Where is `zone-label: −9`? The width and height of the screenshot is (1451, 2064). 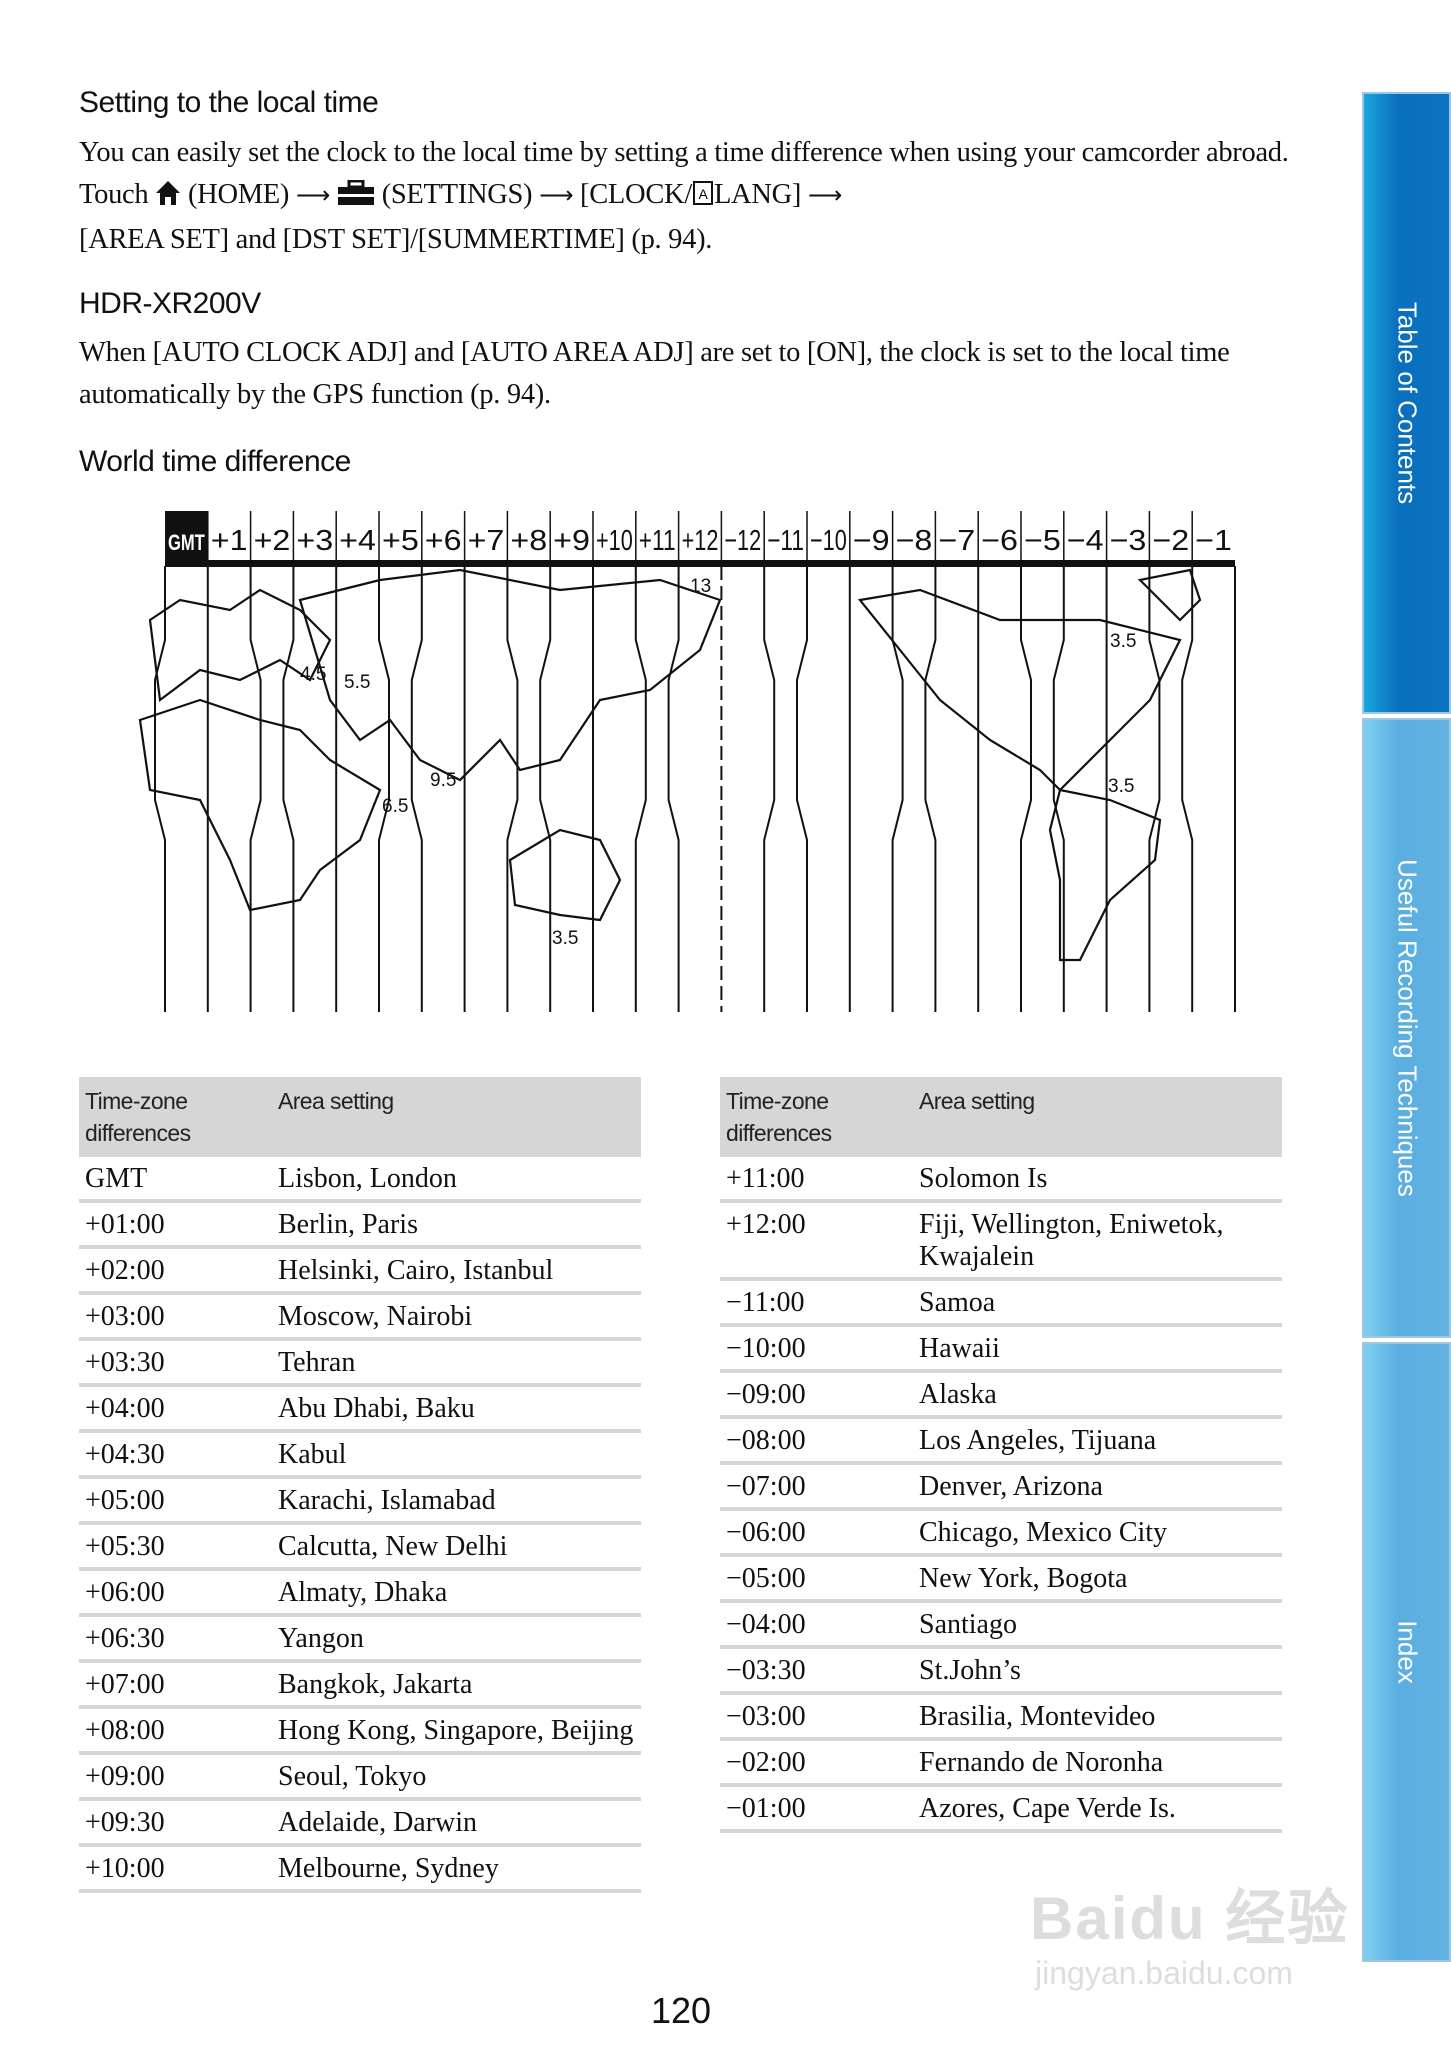 zone-label: −9 is located at coordinates (871, 541).